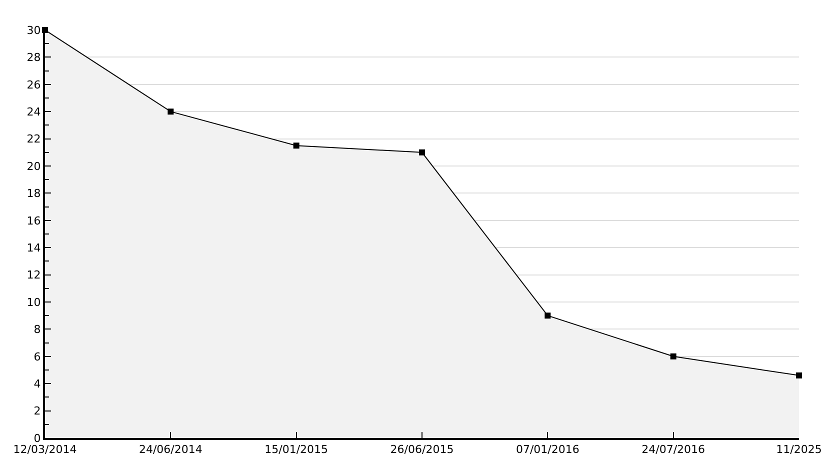  What do you see at coordinates (33, 221) in the screenshot?
I see `y-tick-label: 16` at bounding box center [33, 221].